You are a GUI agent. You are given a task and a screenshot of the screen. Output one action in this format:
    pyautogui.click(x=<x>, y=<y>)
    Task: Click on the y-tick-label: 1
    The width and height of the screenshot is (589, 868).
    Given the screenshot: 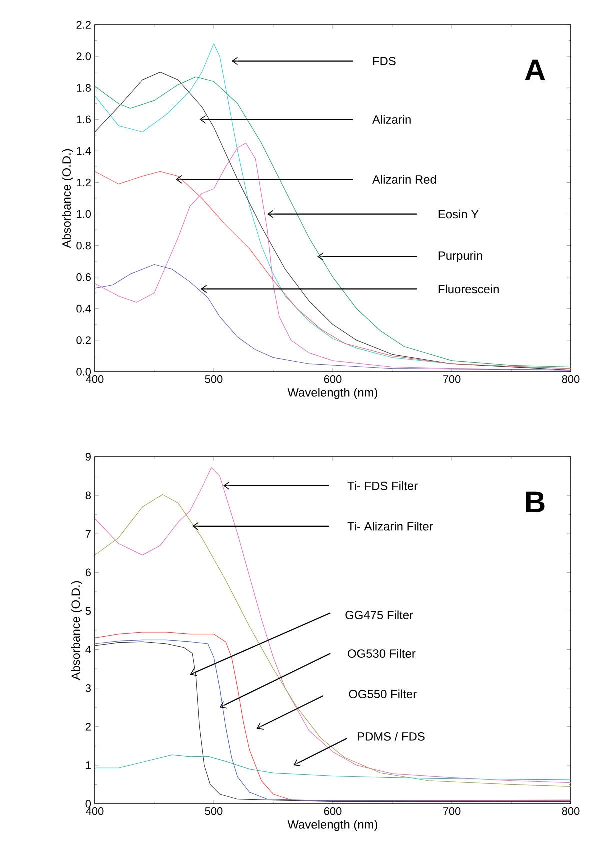 What is the action you would take?
    pyautogui.click(x=88, y=766)
    